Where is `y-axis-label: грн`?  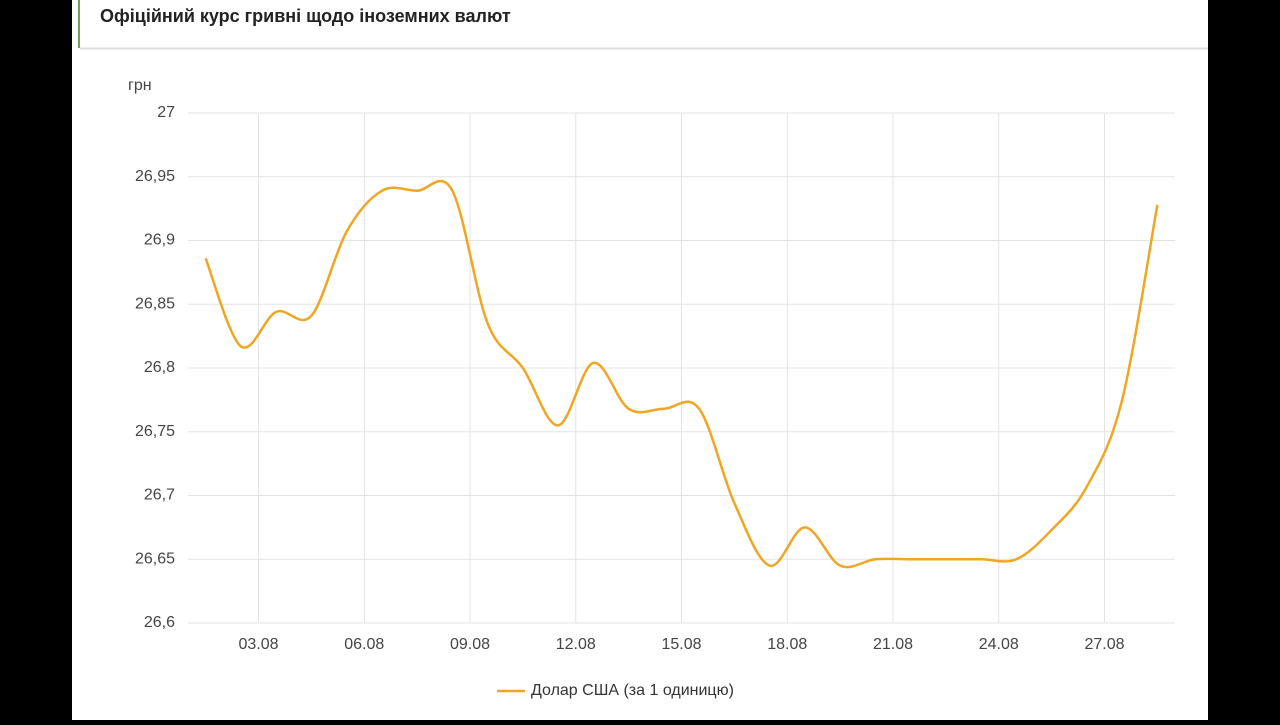
y-axis-label: грн is located at coordinates (140, 85).